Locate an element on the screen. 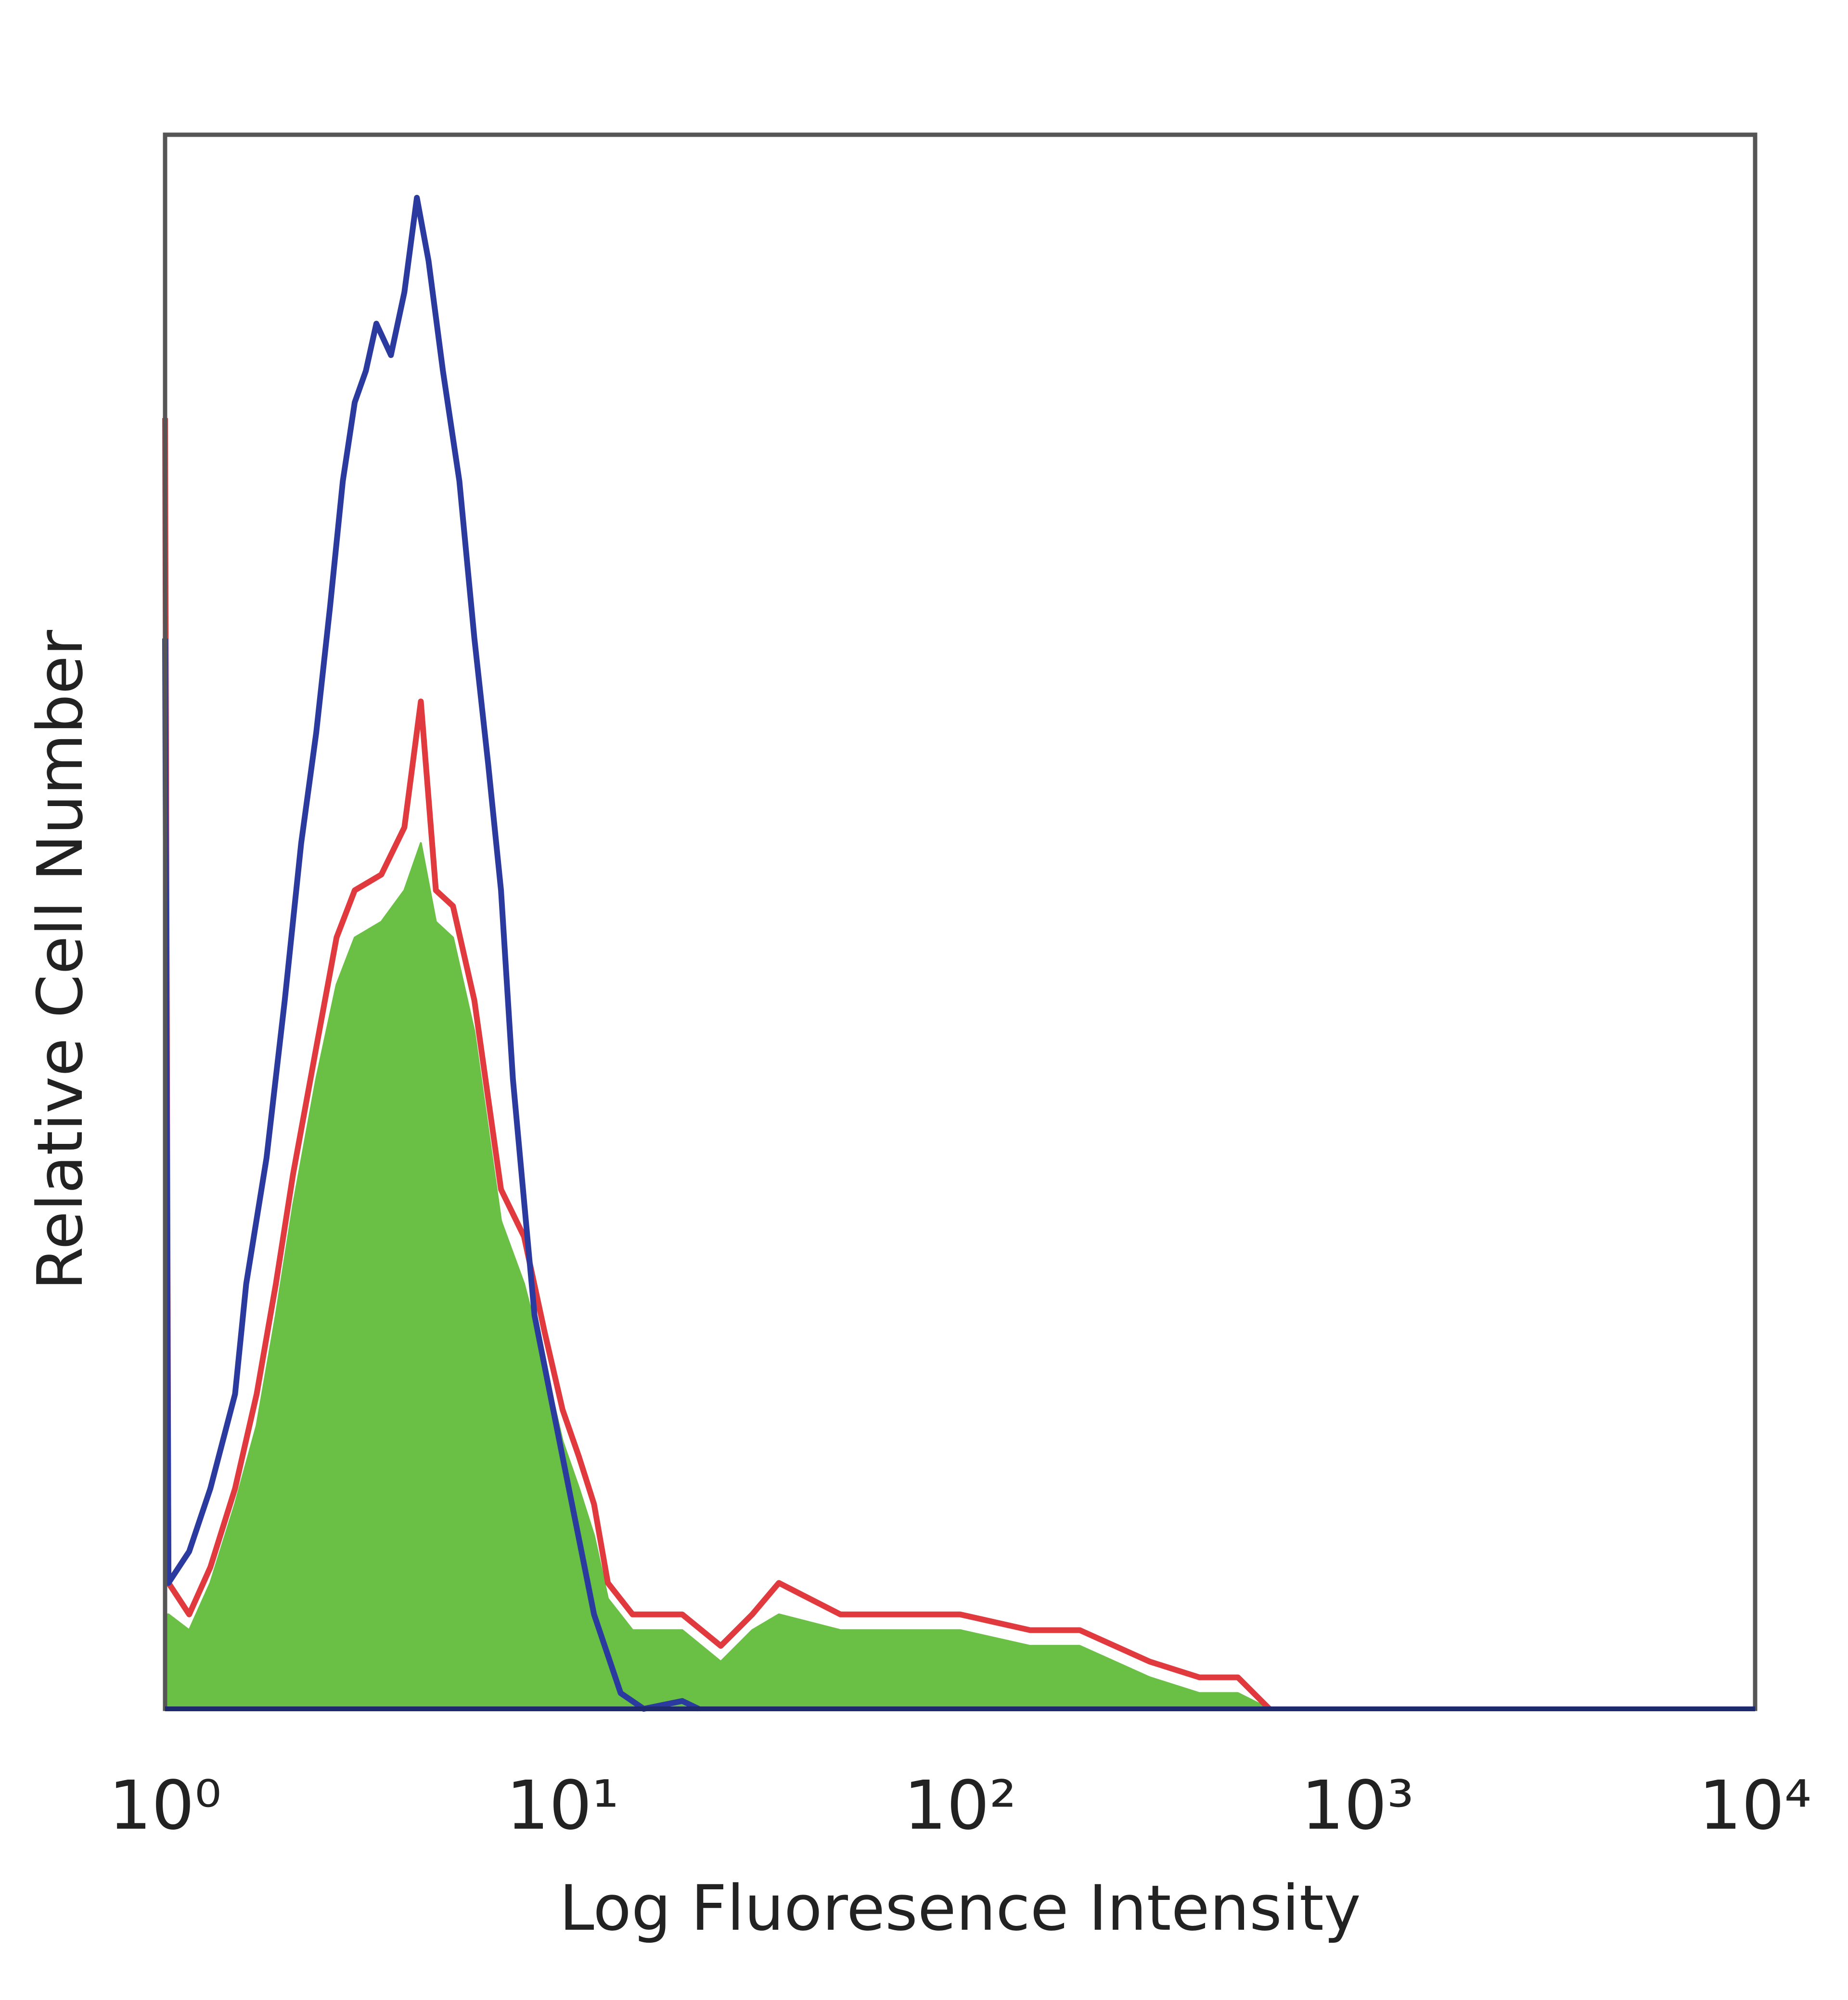 This screenshot has height=2000, width=1848. x-tick-label: 10² is located at coordinates (960, 1806).